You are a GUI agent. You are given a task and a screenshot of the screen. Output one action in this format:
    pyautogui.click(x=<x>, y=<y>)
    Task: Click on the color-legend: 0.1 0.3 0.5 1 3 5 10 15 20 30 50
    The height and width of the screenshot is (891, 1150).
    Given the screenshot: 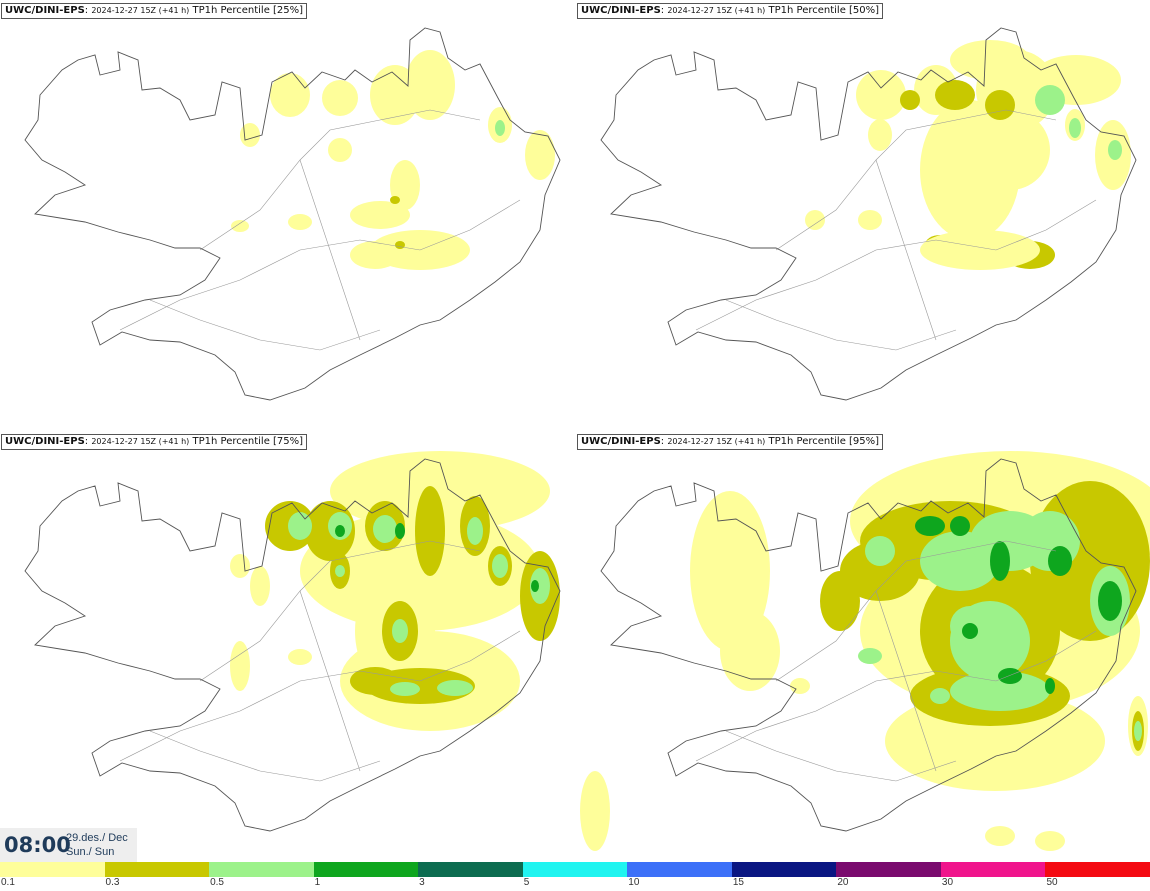 What is the action you would take?
    pyautogui.click(x=575, y=876)
    